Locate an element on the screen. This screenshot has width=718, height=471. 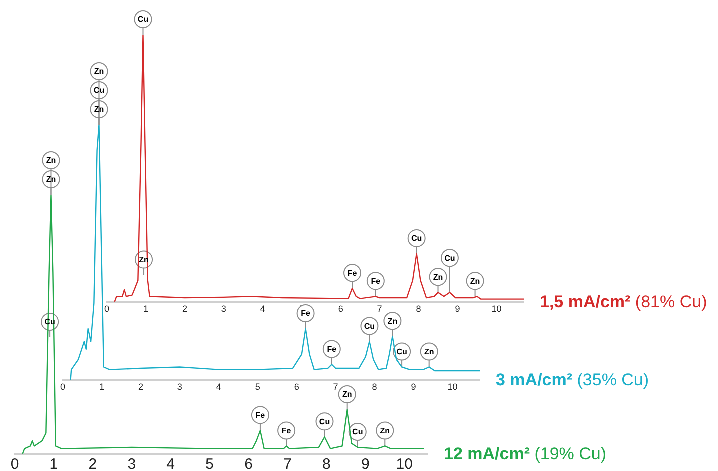
series-label: 12 mA/cm² (19% Cu) is located at coordinates (525, 454).